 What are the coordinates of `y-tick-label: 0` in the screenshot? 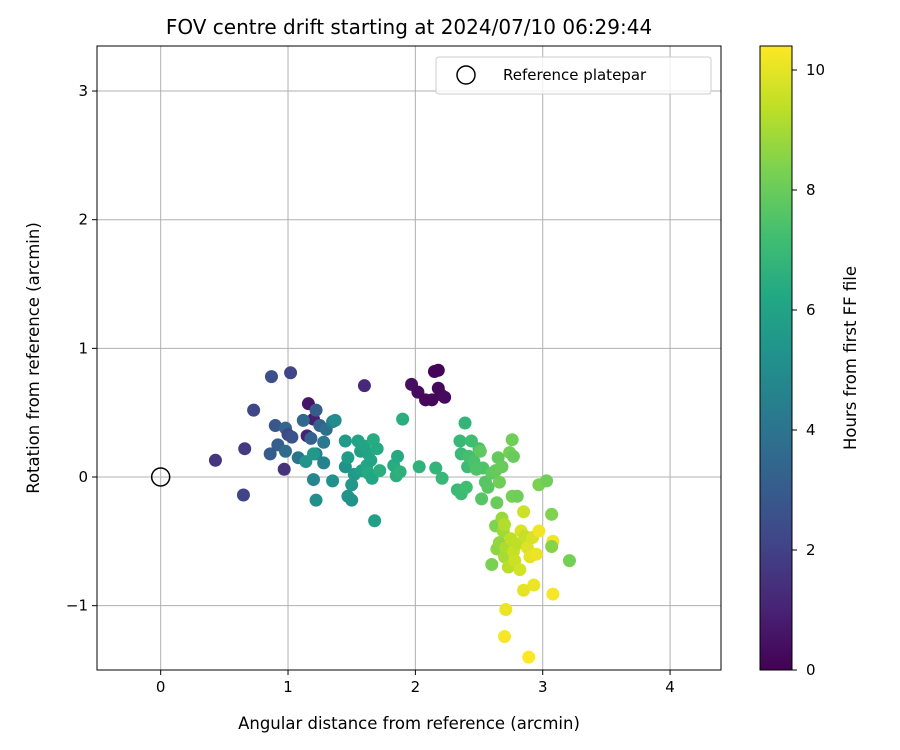 It's located at (83, 477).